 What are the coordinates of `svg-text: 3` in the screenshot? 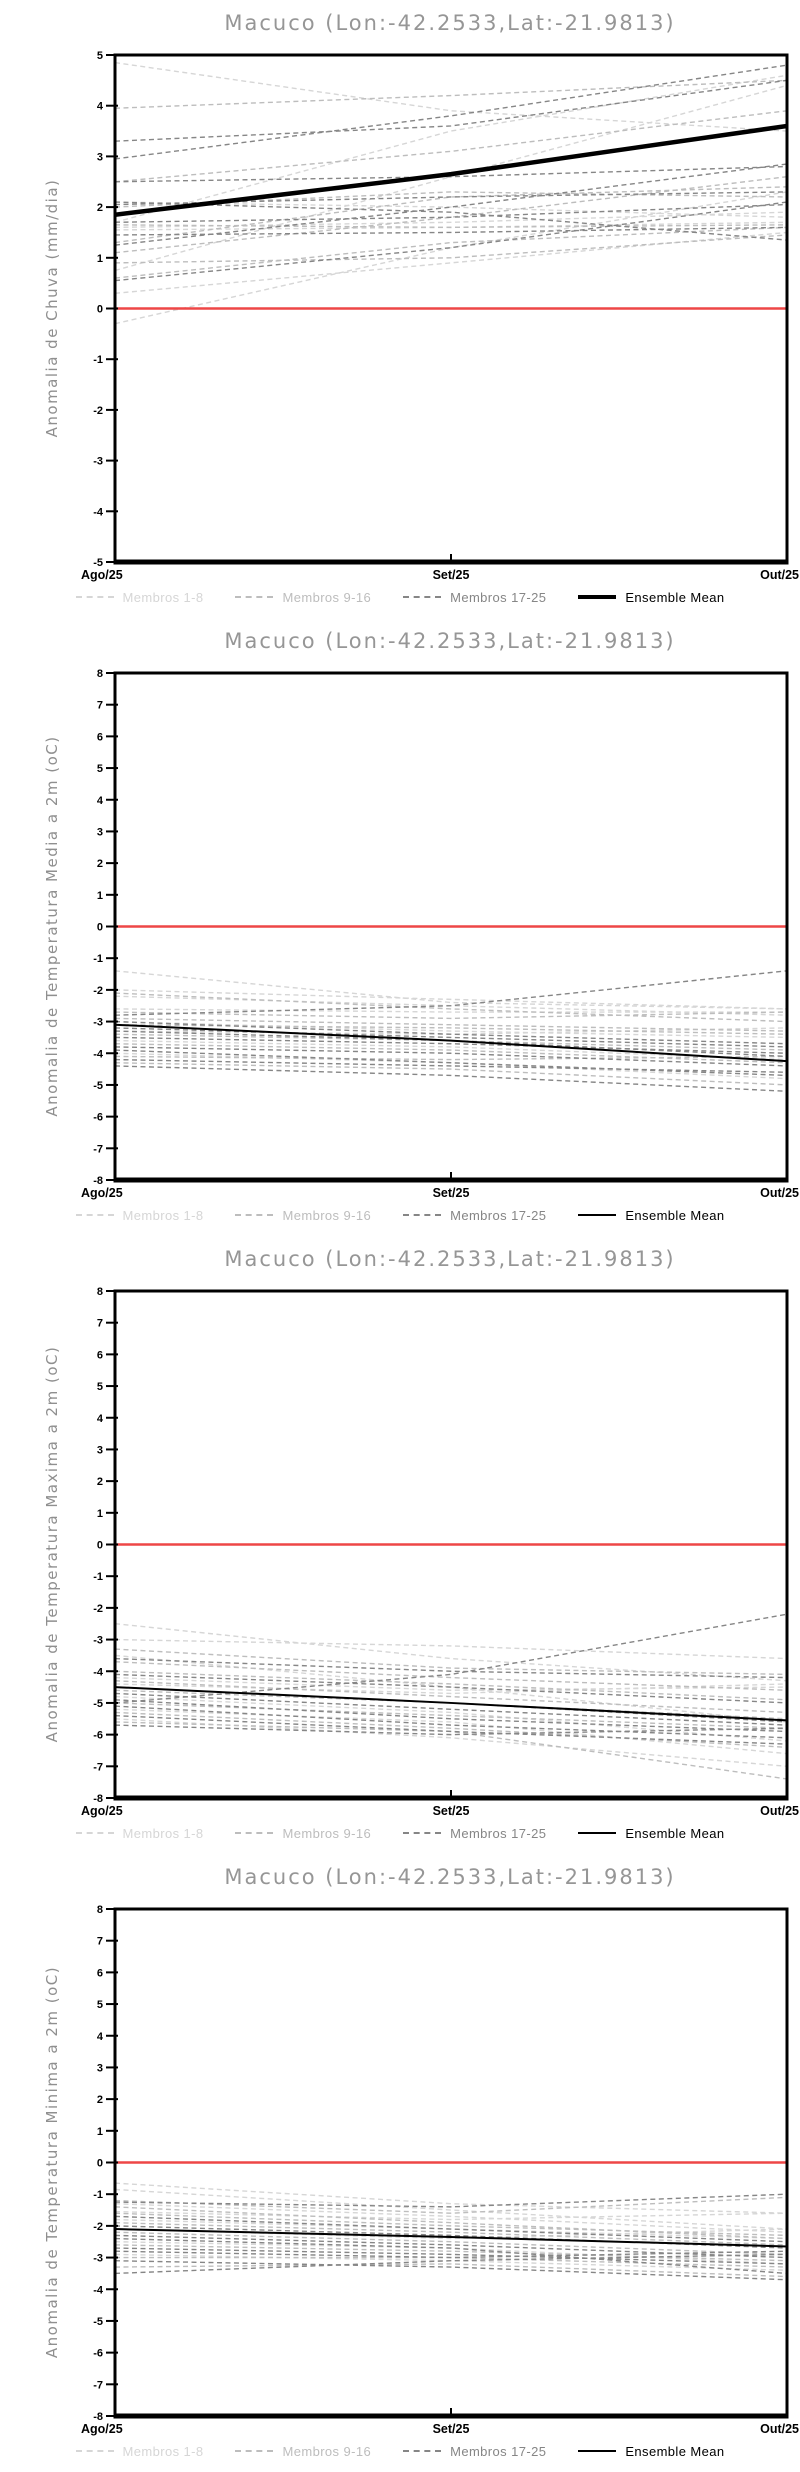 It's located at (100, 157).